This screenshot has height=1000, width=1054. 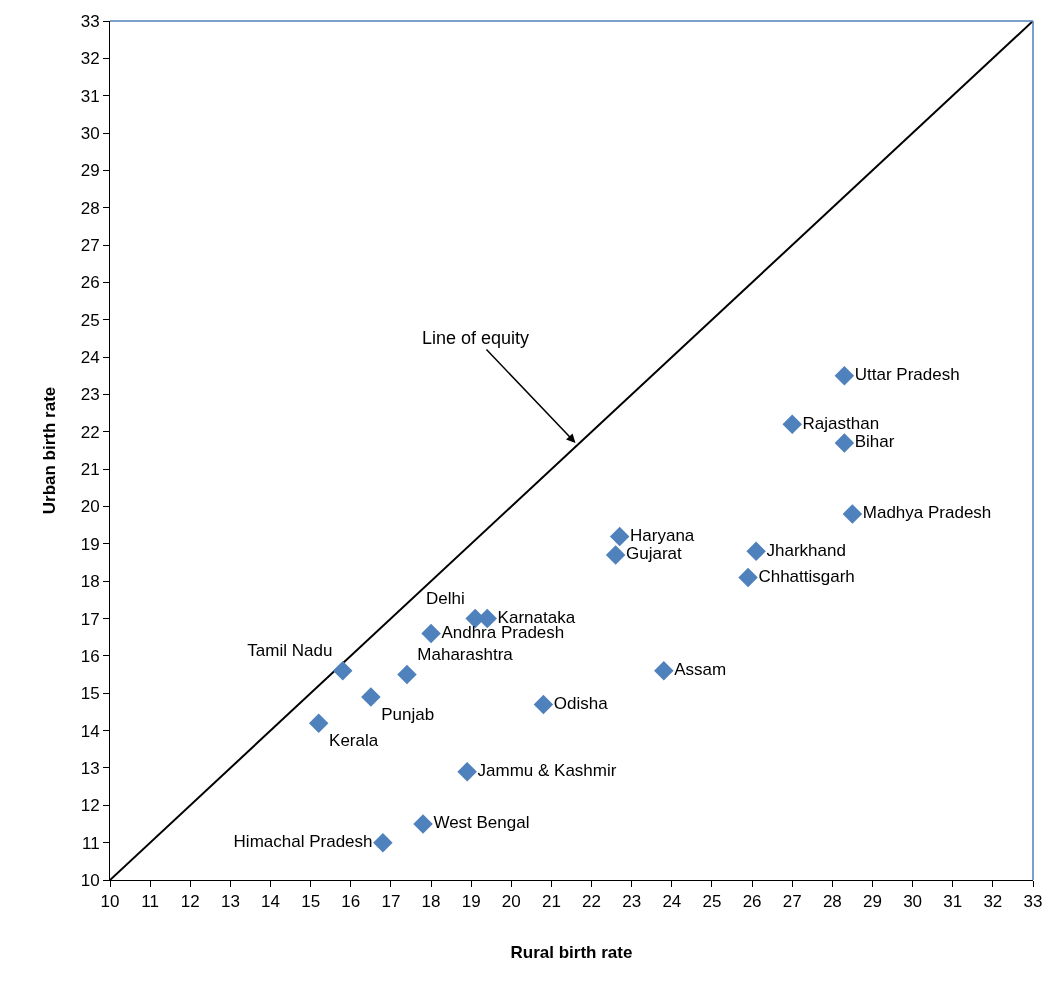 I want to click on x-tick-label: 21, so click(x=551, y=902).